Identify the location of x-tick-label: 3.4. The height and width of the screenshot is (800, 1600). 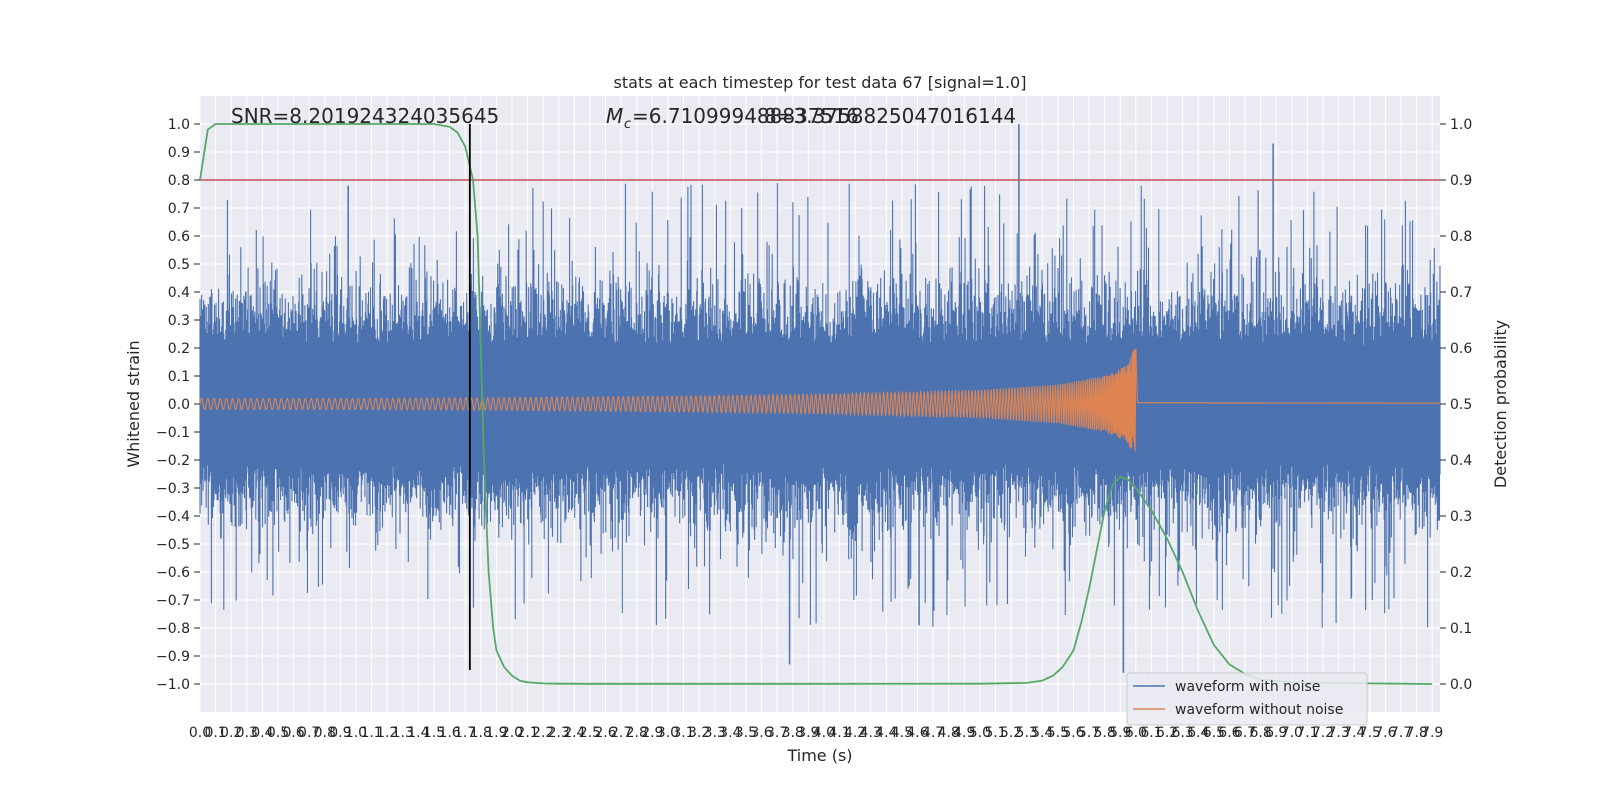
(730, 733).